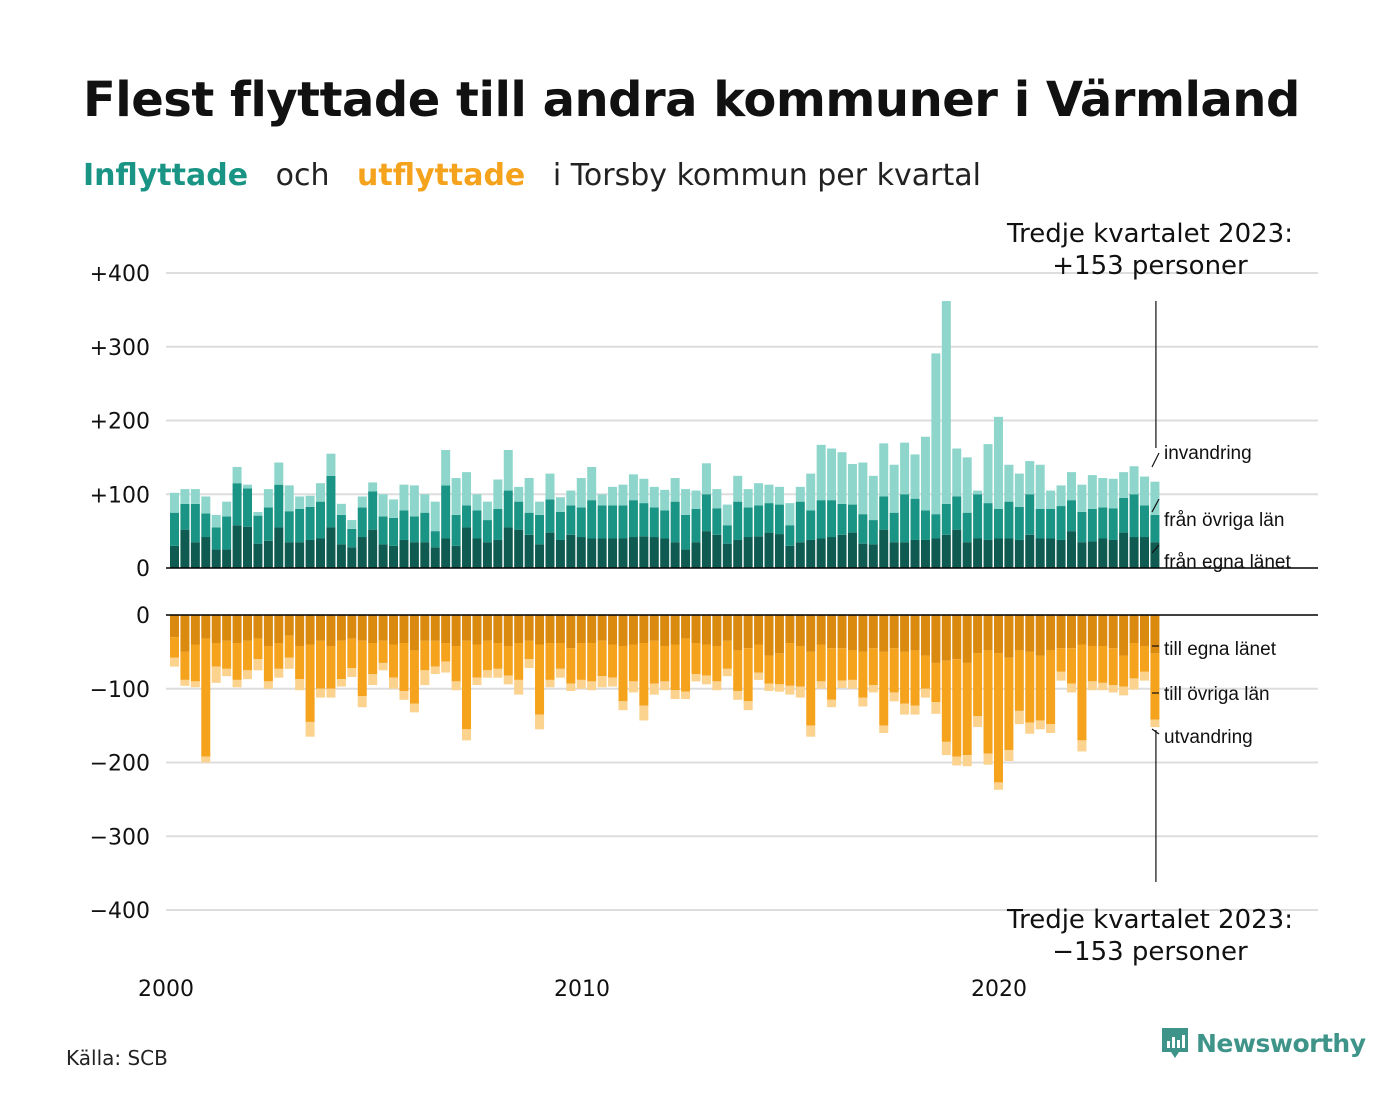 This screenshot has width=1400, height=1120. Describe the element at coordinates (120, 274) in the screenshot. I see `y-tick-upper: +400` at that location.